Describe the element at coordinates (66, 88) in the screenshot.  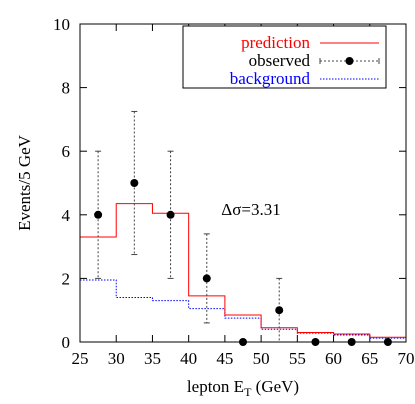
I see `y-tick-label: 8` at that location.